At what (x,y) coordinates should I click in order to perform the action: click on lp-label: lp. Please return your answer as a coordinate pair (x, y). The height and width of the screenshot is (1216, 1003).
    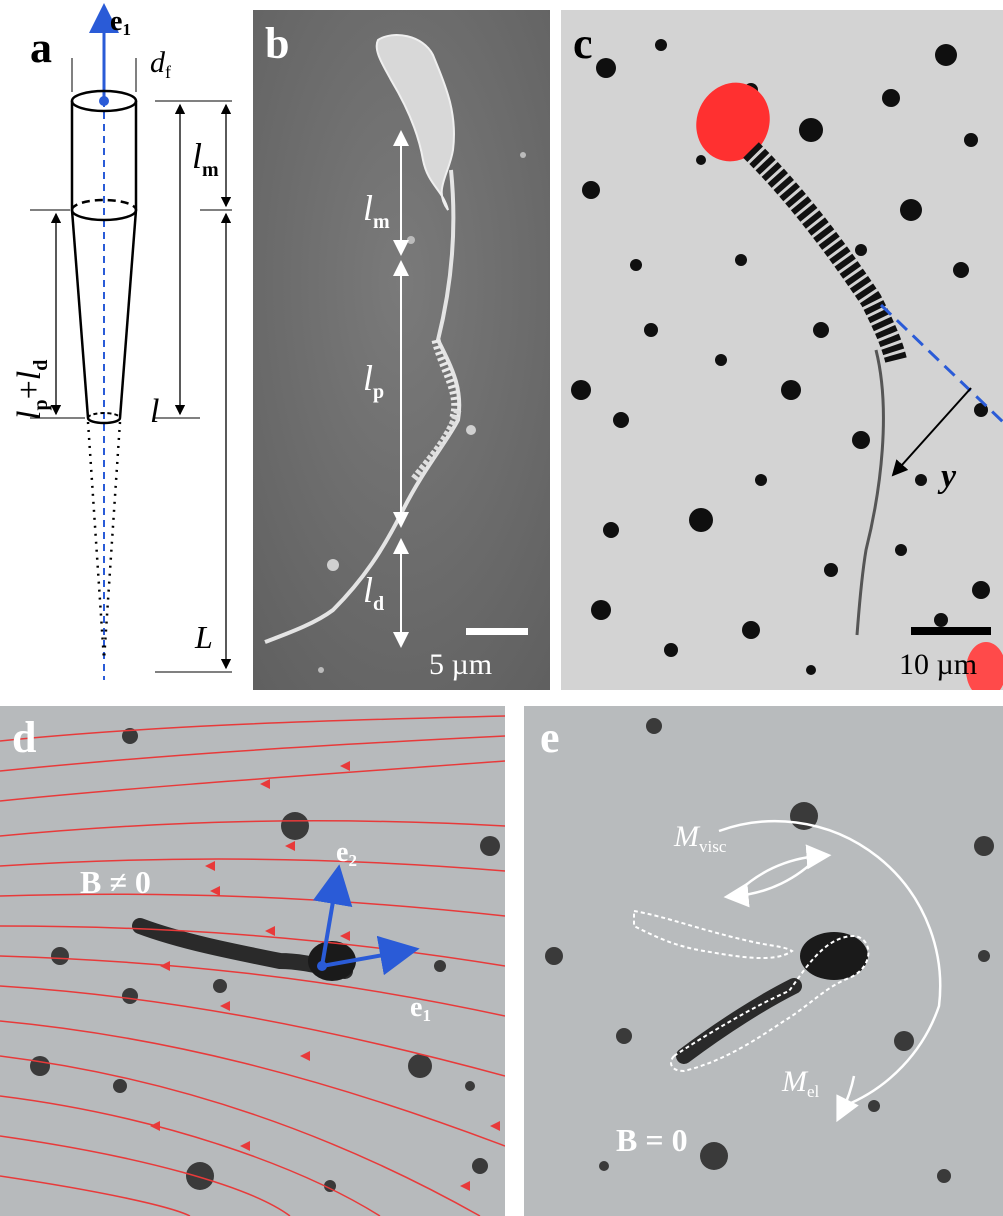
    Looking at the image, I should click on (373, 380).